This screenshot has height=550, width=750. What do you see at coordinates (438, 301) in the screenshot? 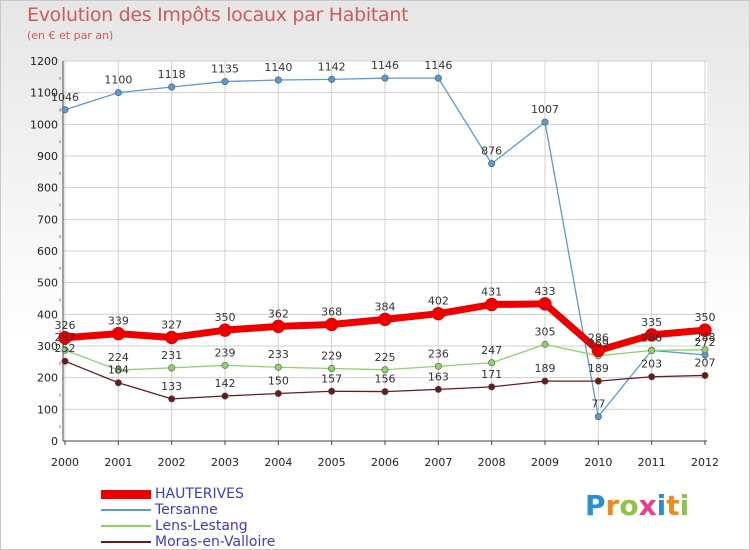
I see `data-label: 402` at bounding box center [438, 301].